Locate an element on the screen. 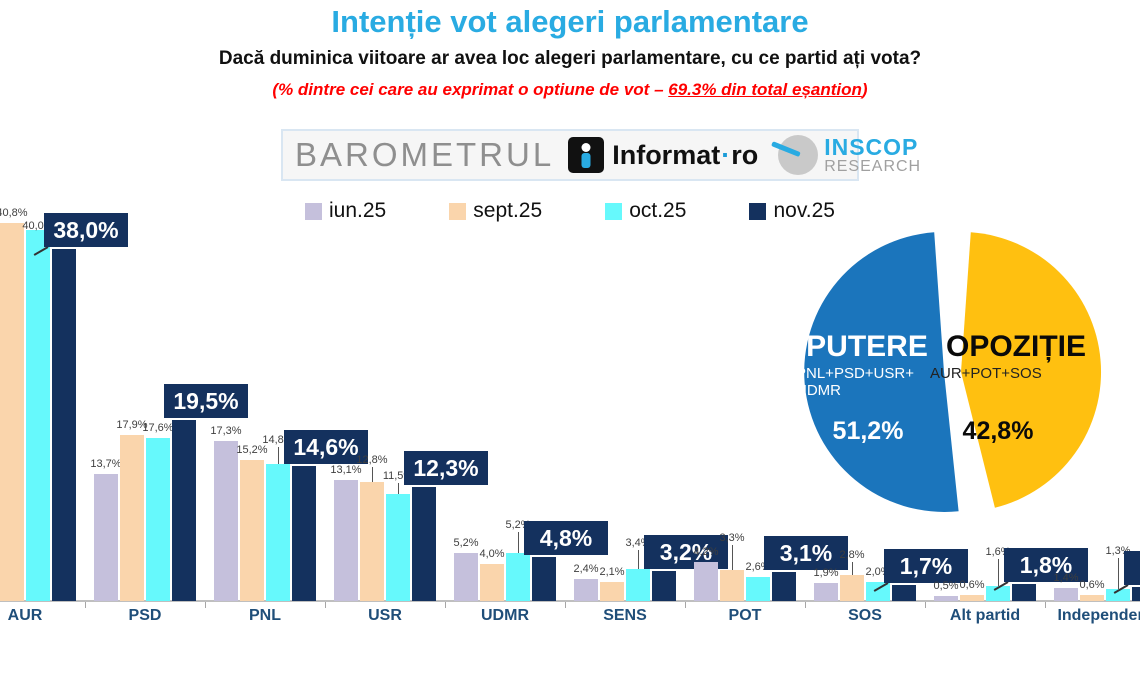 The image size is (1140, 694). legend-item: sept.25 is located at coordinates (495, 211).